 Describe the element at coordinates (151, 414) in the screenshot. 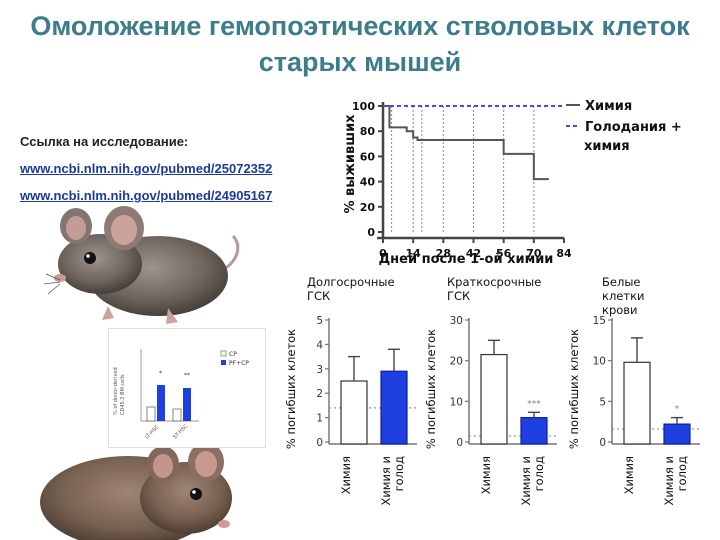

I see `inset-bar-cp-lt` at that location.